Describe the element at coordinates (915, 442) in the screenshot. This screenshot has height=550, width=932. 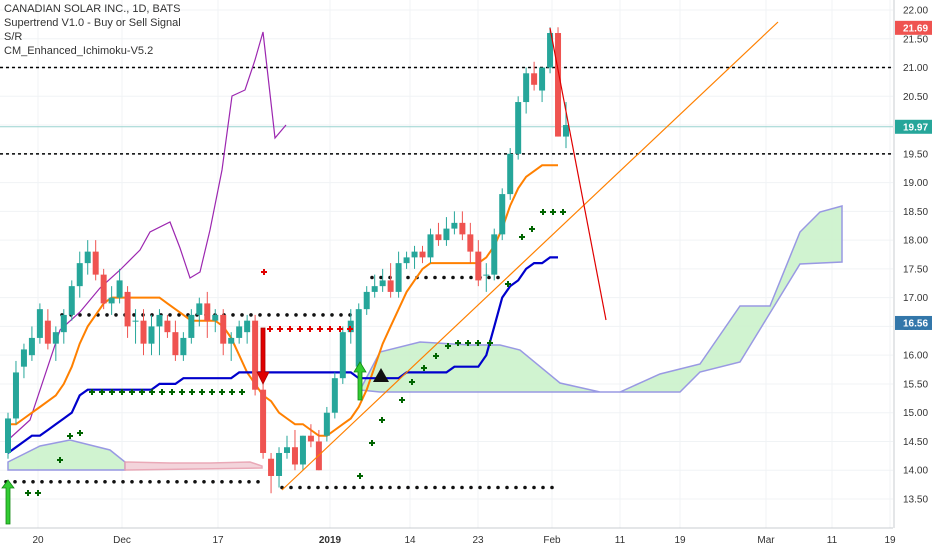
I see `price-tick-label: 14.50` at that location.